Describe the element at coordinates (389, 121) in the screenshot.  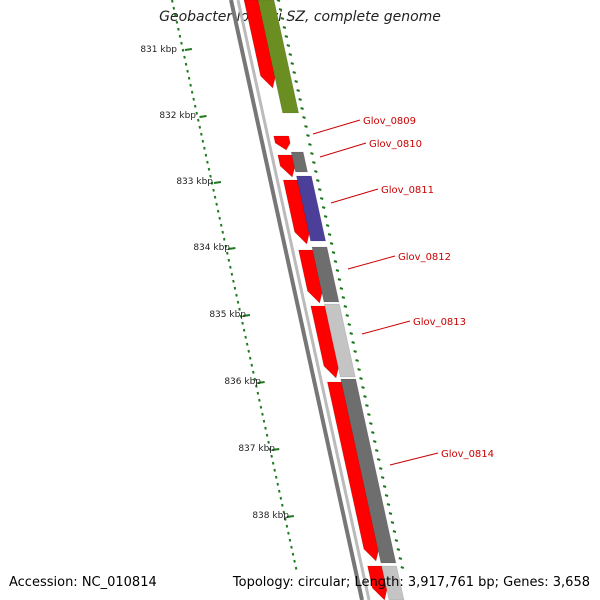
I see `gene-label-glov-0809: Glov_0809` at that location.